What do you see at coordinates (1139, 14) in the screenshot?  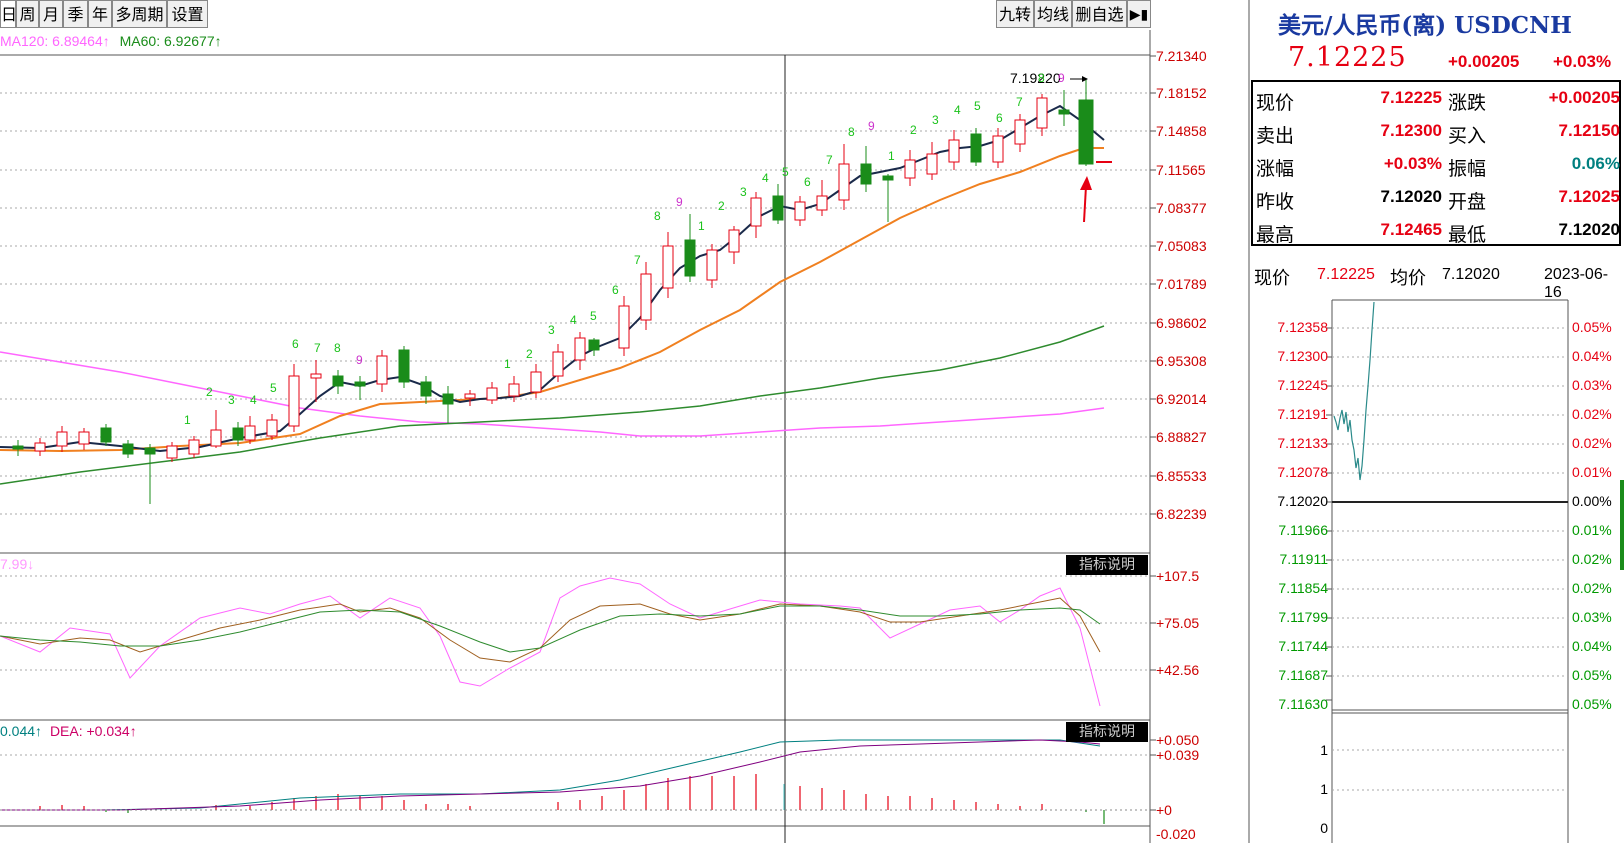 I see `panel-collapse-icon: ▶▮` at bounding box center [1139, 14].